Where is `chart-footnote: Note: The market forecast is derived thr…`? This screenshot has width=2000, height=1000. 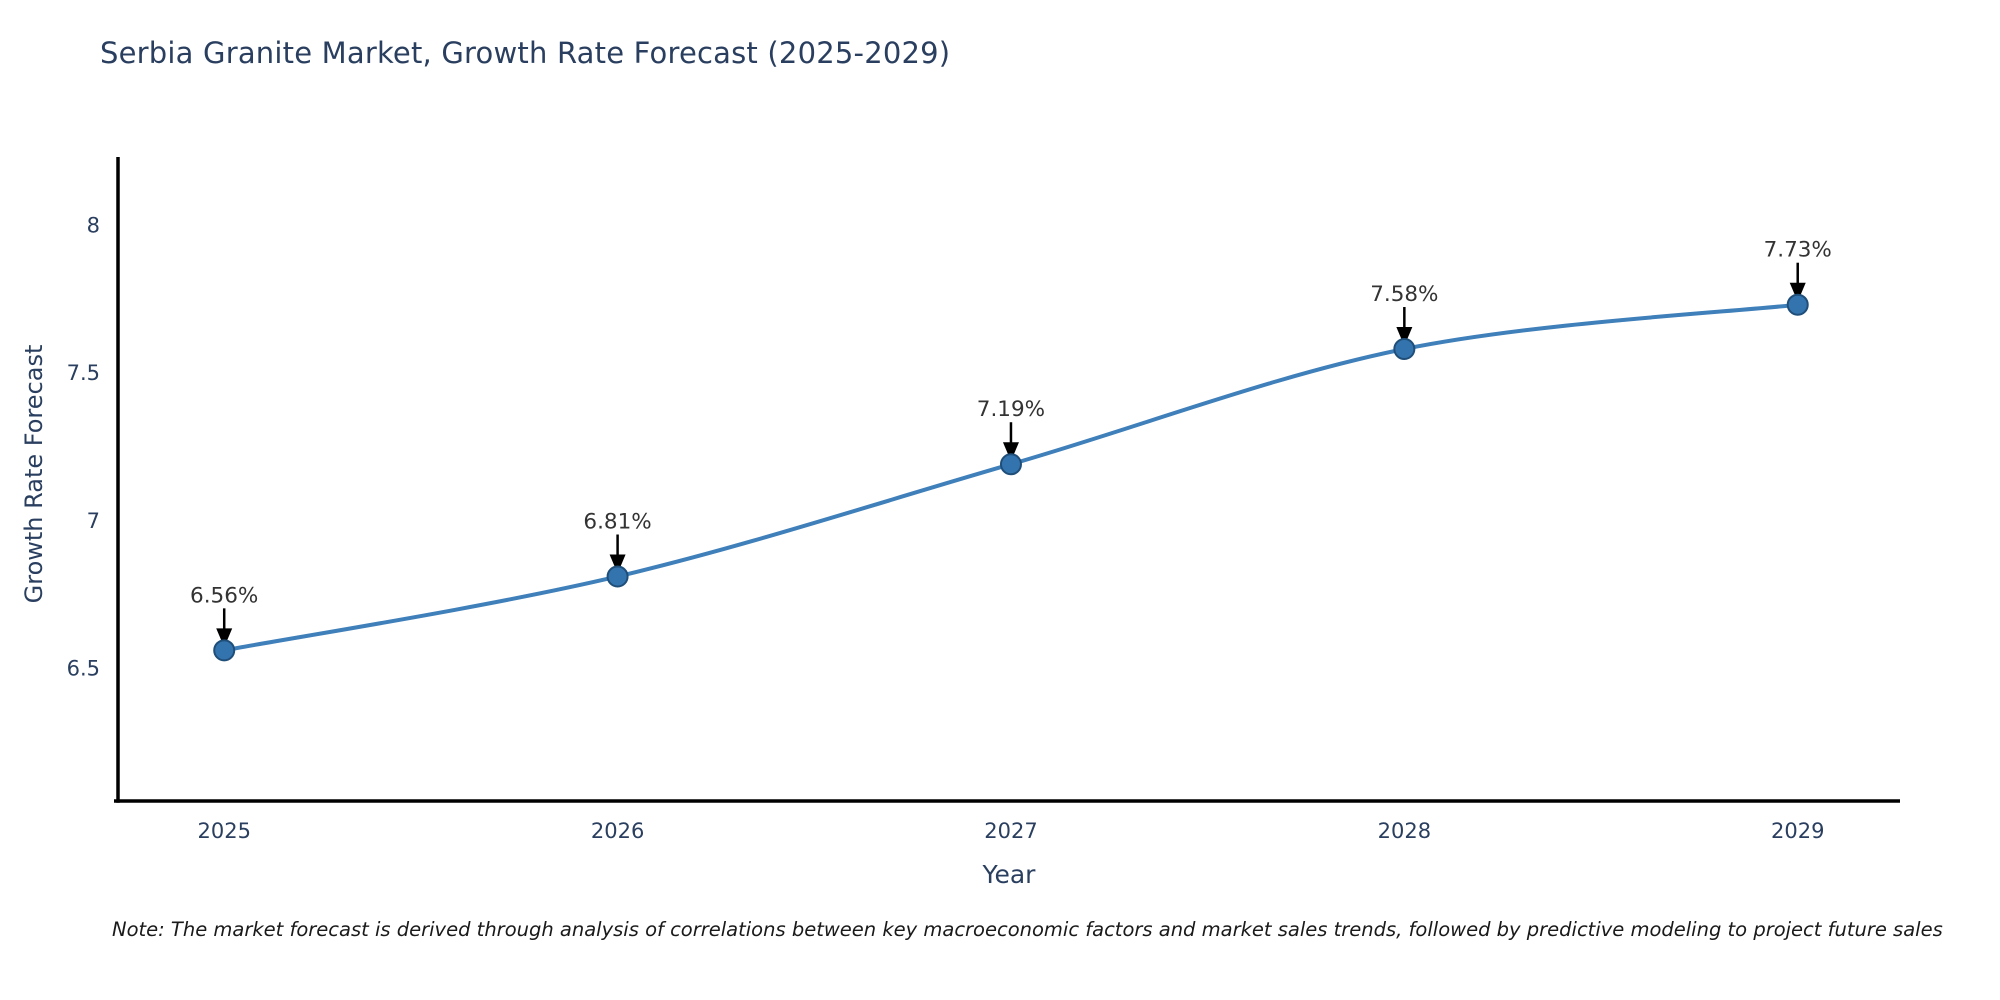 chart-footnote: Note: The market forecast is derived thr… is located at coordinates (1027, 929).